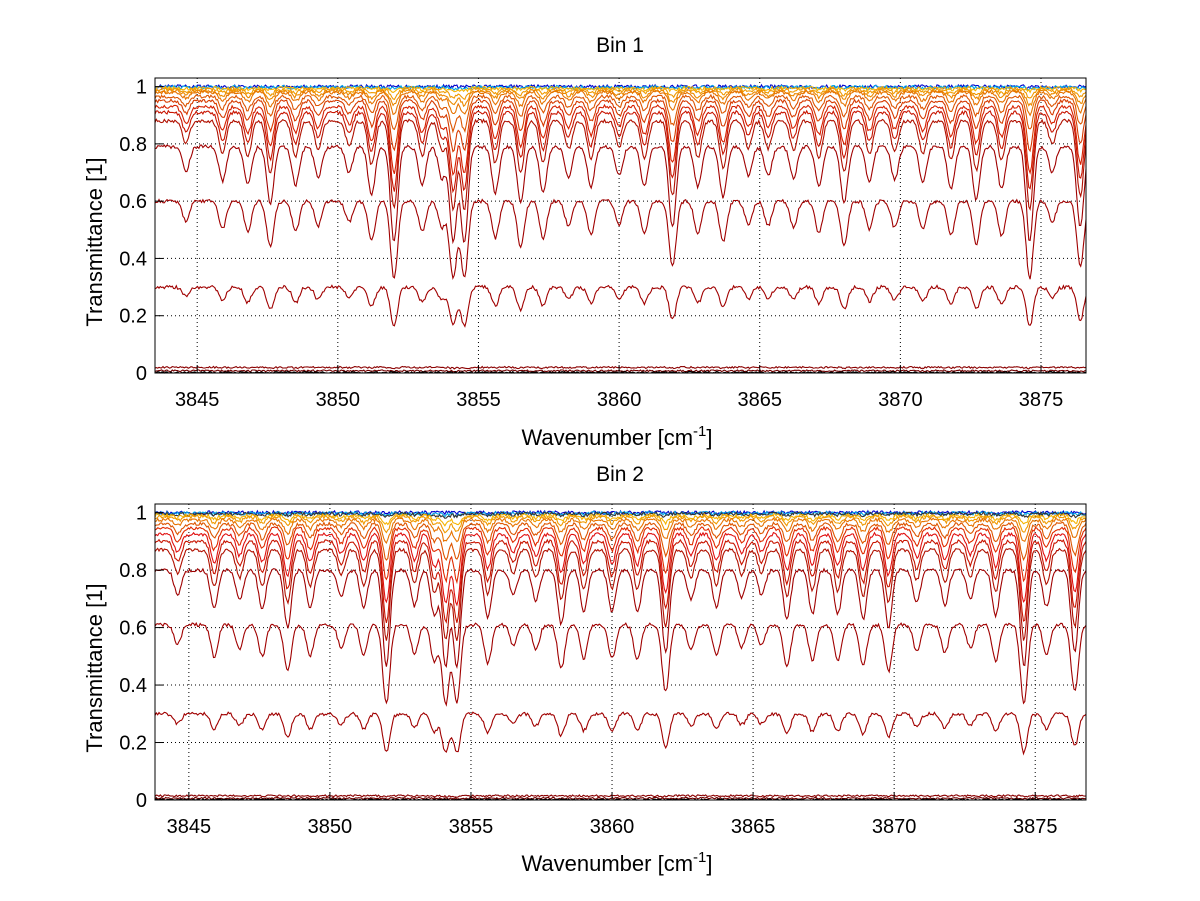  I want to click on series-line-s5, so click(620, 524).